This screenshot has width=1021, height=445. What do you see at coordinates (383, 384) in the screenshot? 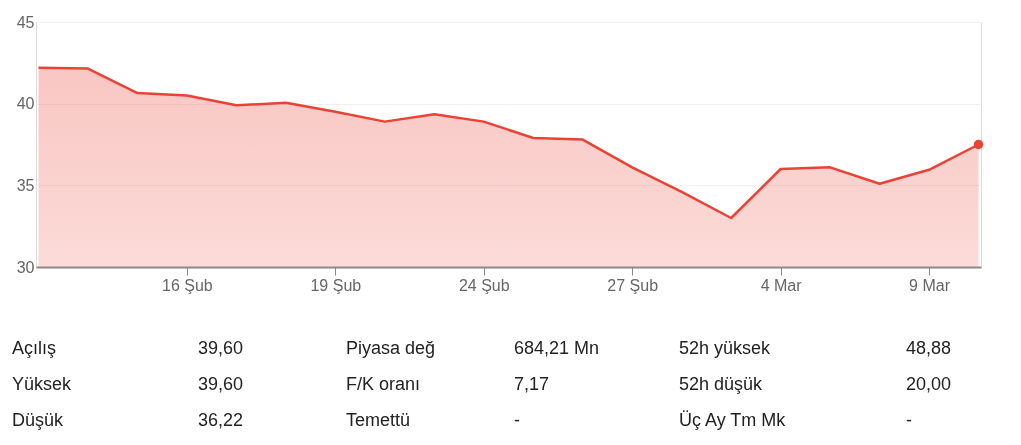
I see `text: F/K oranı` at bounding box center [383, 384].